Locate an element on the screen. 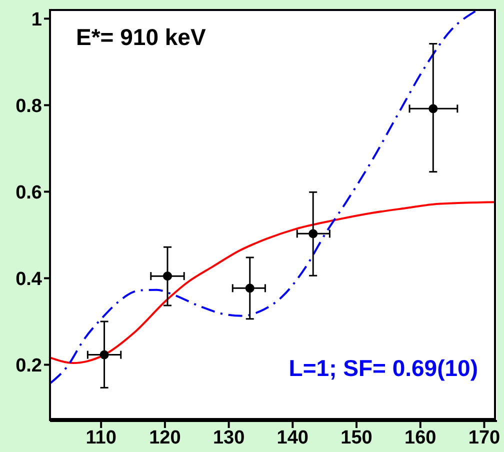 This screenshot has width=504, height=452. y-tick-label: 0.6 is located at coordinates (29, 193).